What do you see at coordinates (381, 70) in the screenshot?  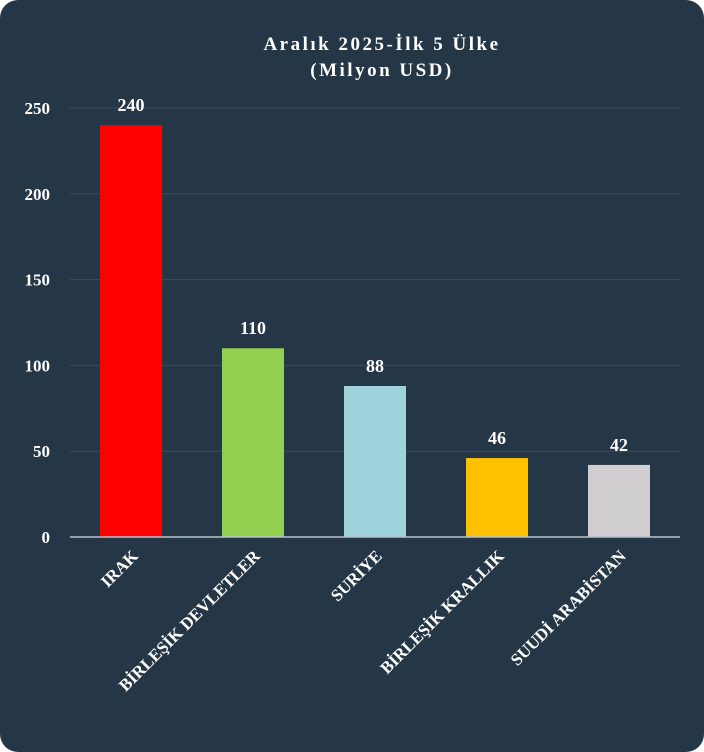 I see `chart-title-line-2: (Milyon USD)` at bounding box center [381, 70].